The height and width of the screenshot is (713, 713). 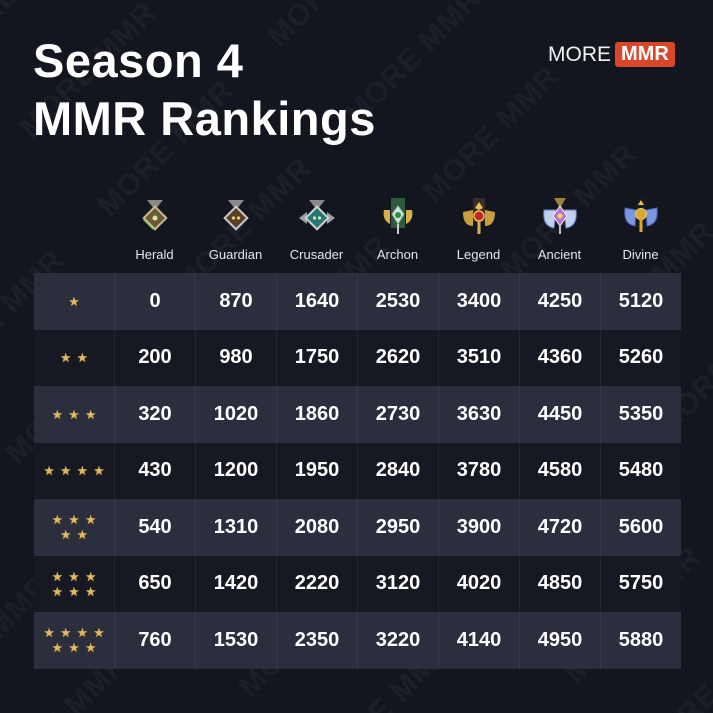 I want to click on mmr-value-crusader: 1950, so click(x=316, y=470).